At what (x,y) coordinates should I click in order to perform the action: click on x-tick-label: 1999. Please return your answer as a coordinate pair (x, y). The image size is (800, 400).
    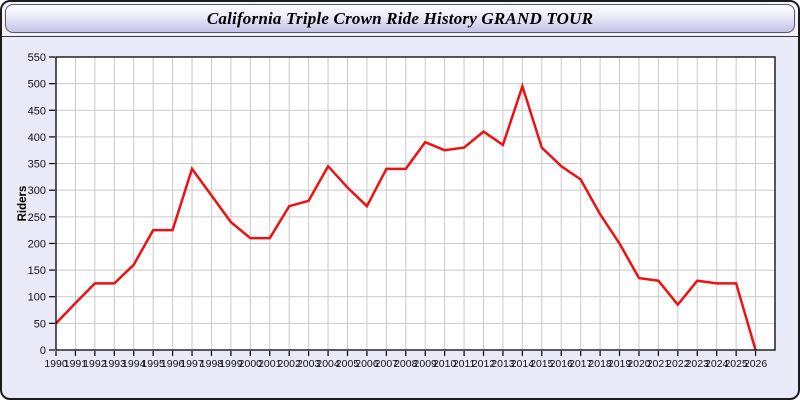
    Looking at the image, I should click on (231, 364).